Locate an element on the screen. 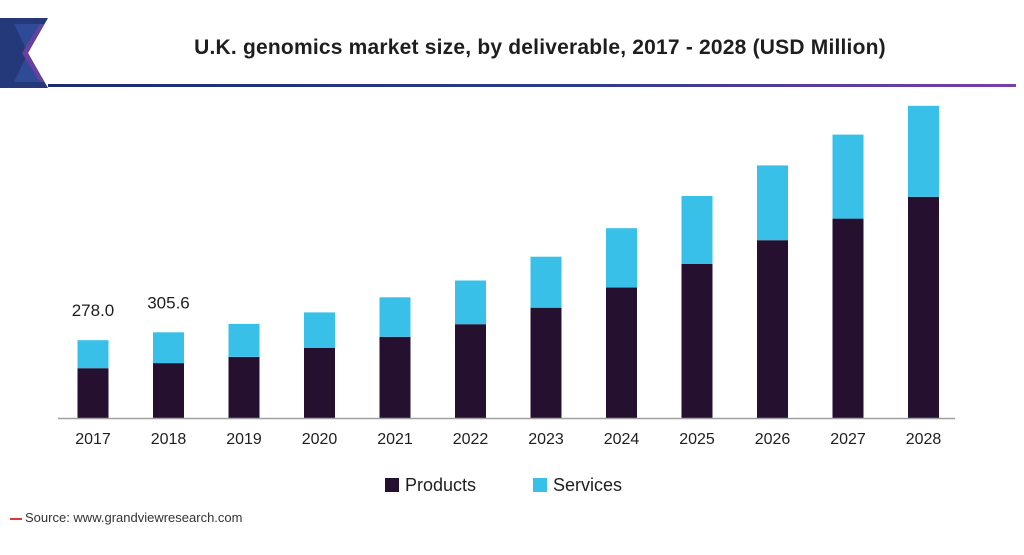 The image size is (1024, 555). bar-services-2019 is located at coordinates (244, 340).